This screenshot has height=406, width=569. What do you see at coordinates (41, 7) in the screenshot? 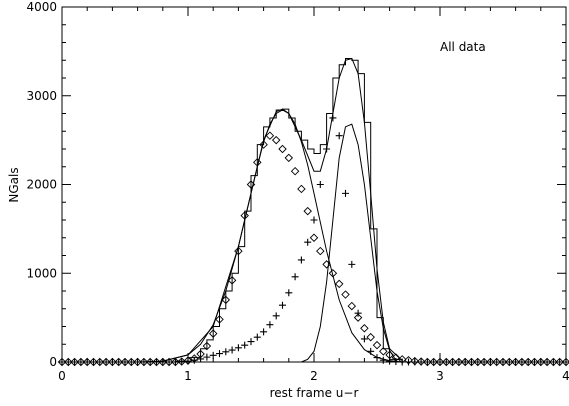
I see `y-tick-label: 4000` at bounding box center [41, 7].